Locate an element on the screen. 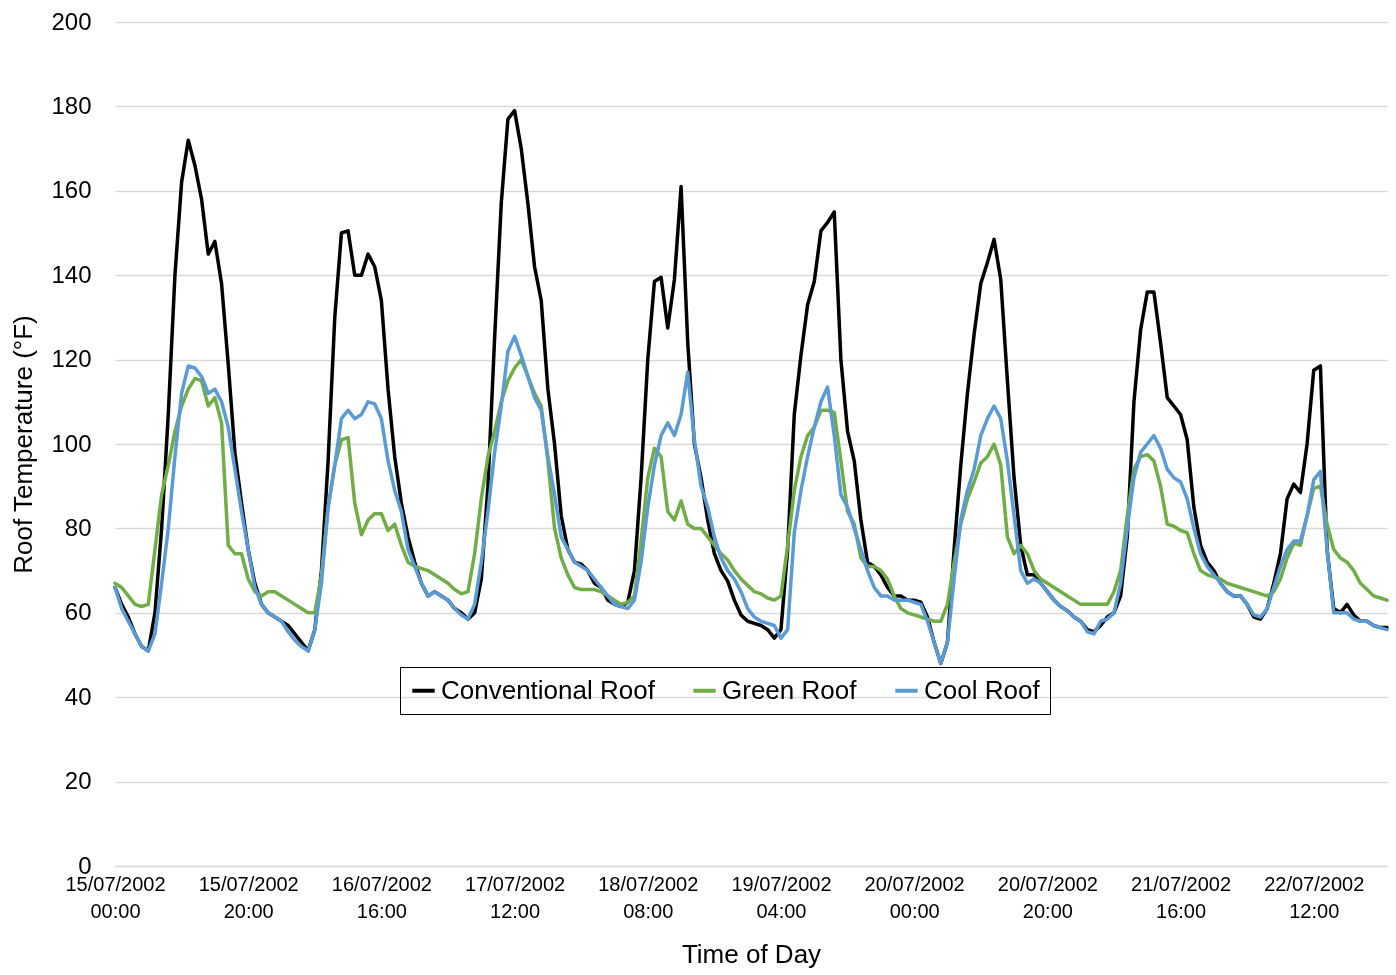 The width and height of the screenshot is (1396, 975). y-tick-label: 140 is located at coordinates (71, 274).